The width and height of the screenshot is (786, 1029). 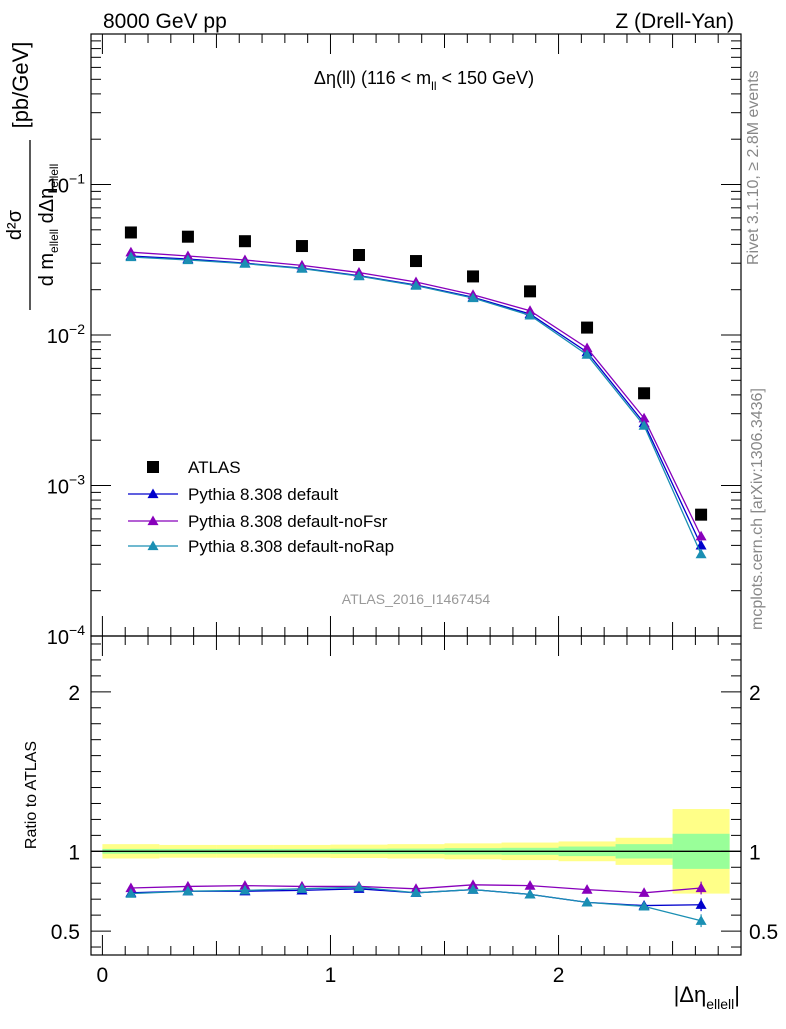 I want to click on ratio-y-tick-label-left-part: 2, so click(x=74, y=693).